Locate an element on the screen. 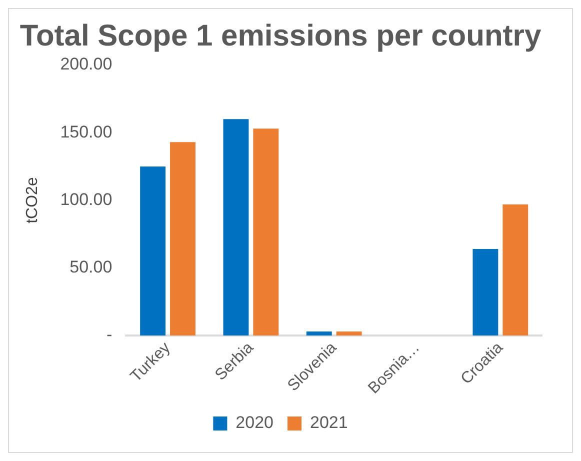  y-axis-title: tCO2e is located at coordinates (33, 200).